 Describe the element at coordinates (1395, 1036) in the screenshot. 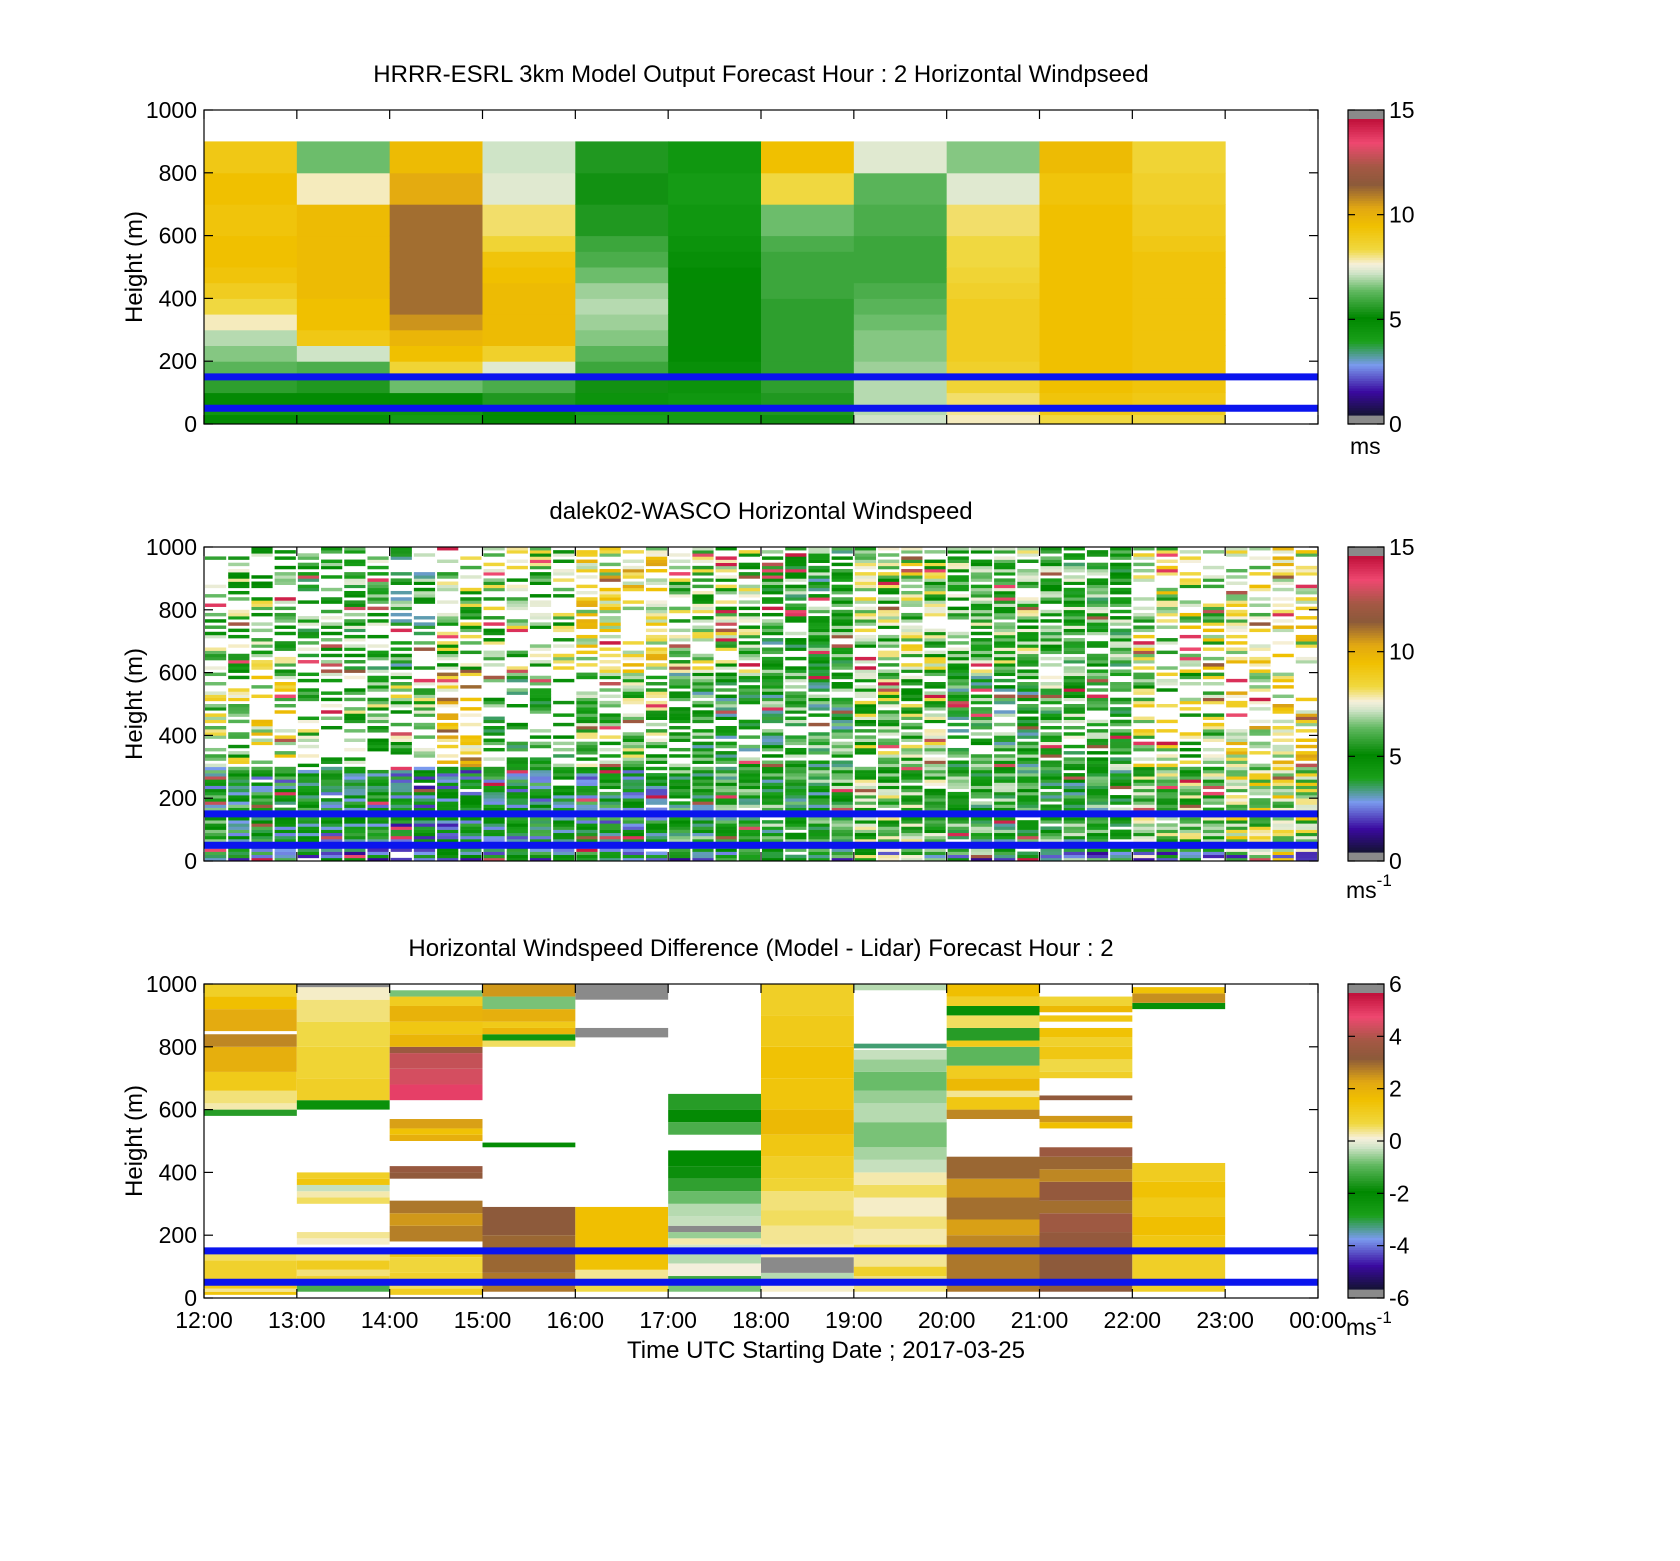

I see `colorbar-tick-label: 4` at that location.